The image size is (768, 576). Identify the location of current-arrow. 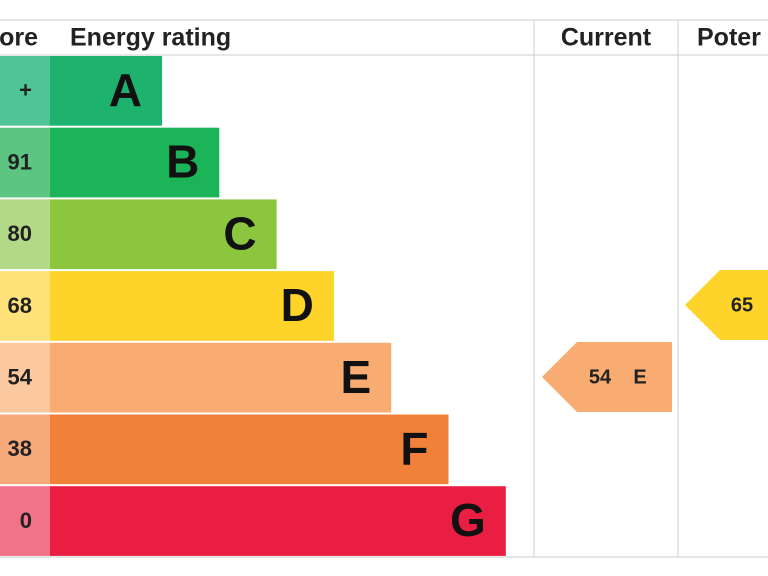
(607, 377).